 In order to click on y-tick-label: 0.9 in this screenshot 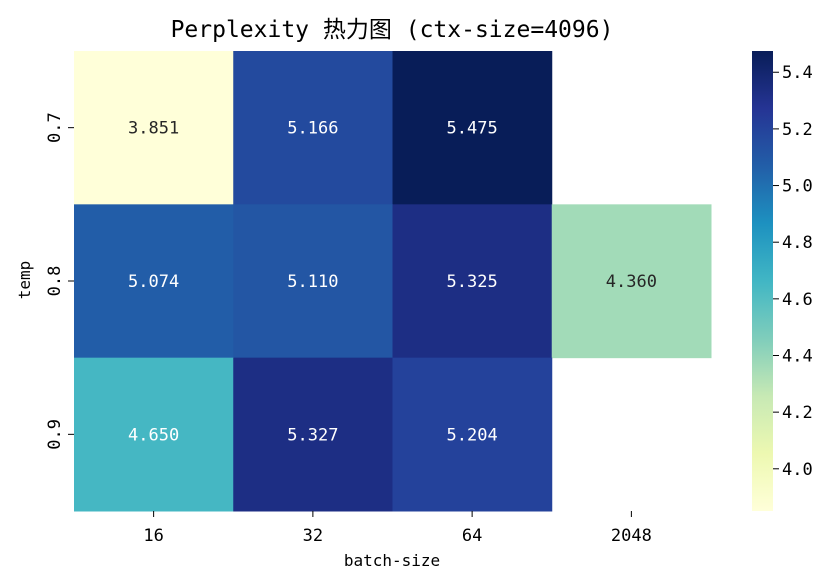, I will do `click(55, 434)`.